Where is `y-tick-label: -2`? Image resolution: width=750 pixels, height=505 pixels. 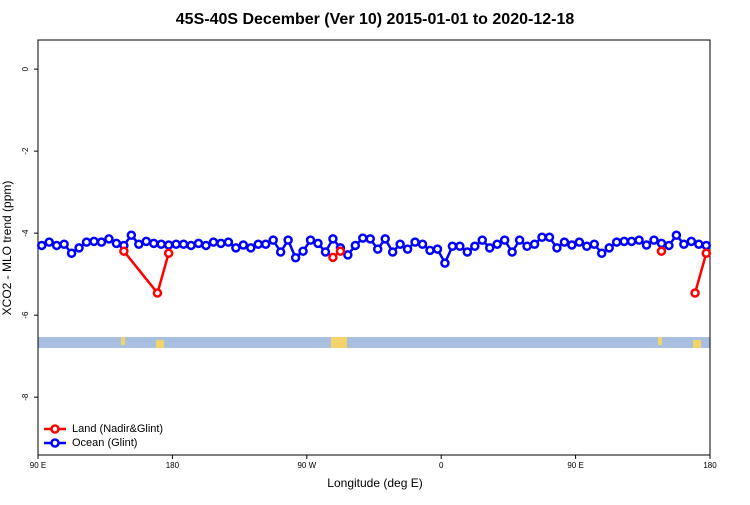
y-tick-label: -2 is located at coordinates (25, 151).